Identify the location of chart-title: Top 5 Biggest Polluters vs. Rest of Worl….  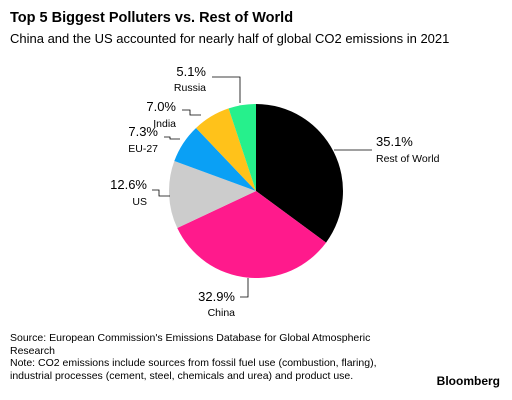
(152, 18).